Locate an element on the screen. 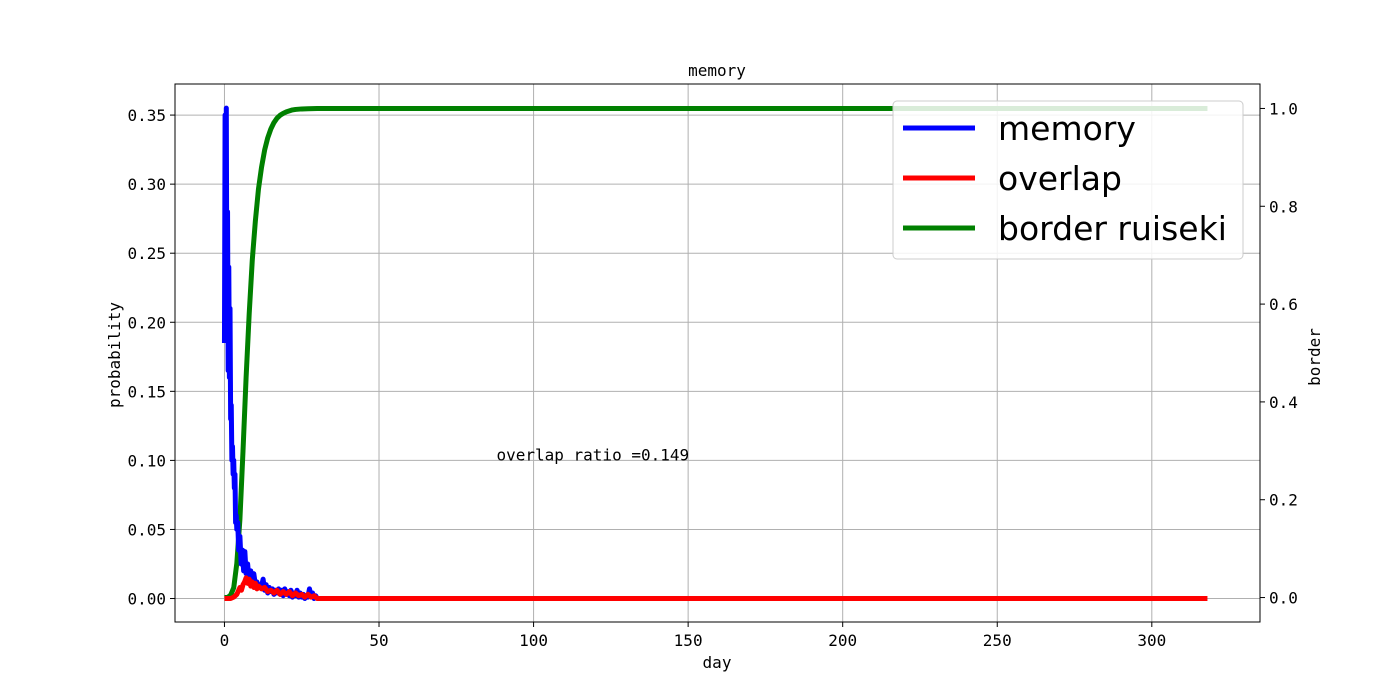 The image size is (1400, 700). y-tick-label-left: 0.05 is located at coordinates (146, 529).